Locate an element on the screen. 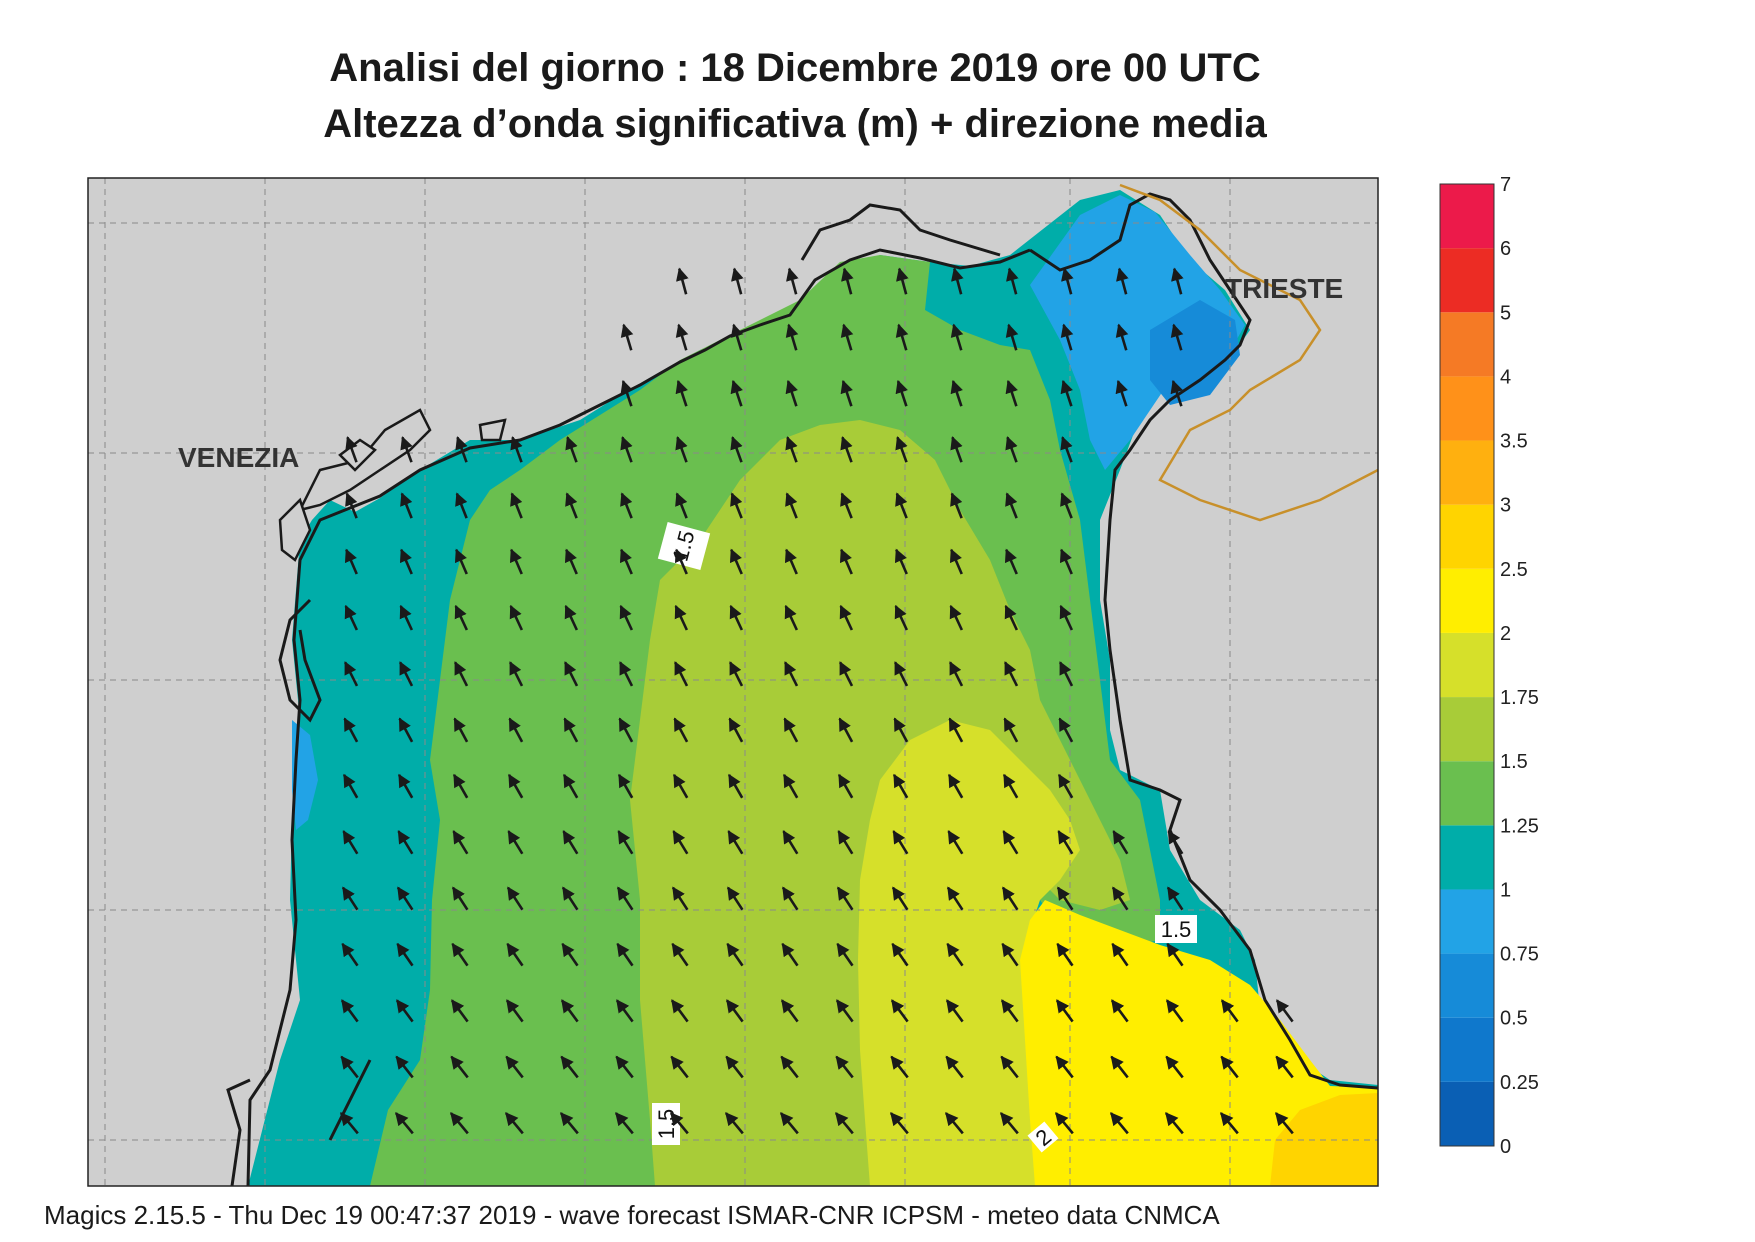  border-line is located at coordinates (1249, 352).